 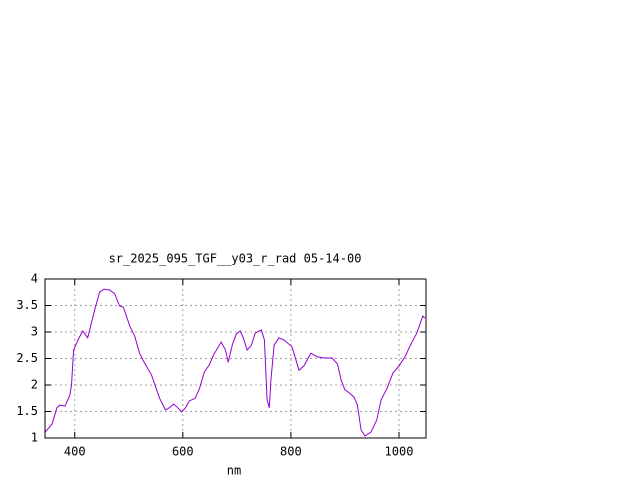 I want to click on chart-title: sr_2025_095_TGF__y03_r_rad 05-14-00, so click(x=235, y=259).